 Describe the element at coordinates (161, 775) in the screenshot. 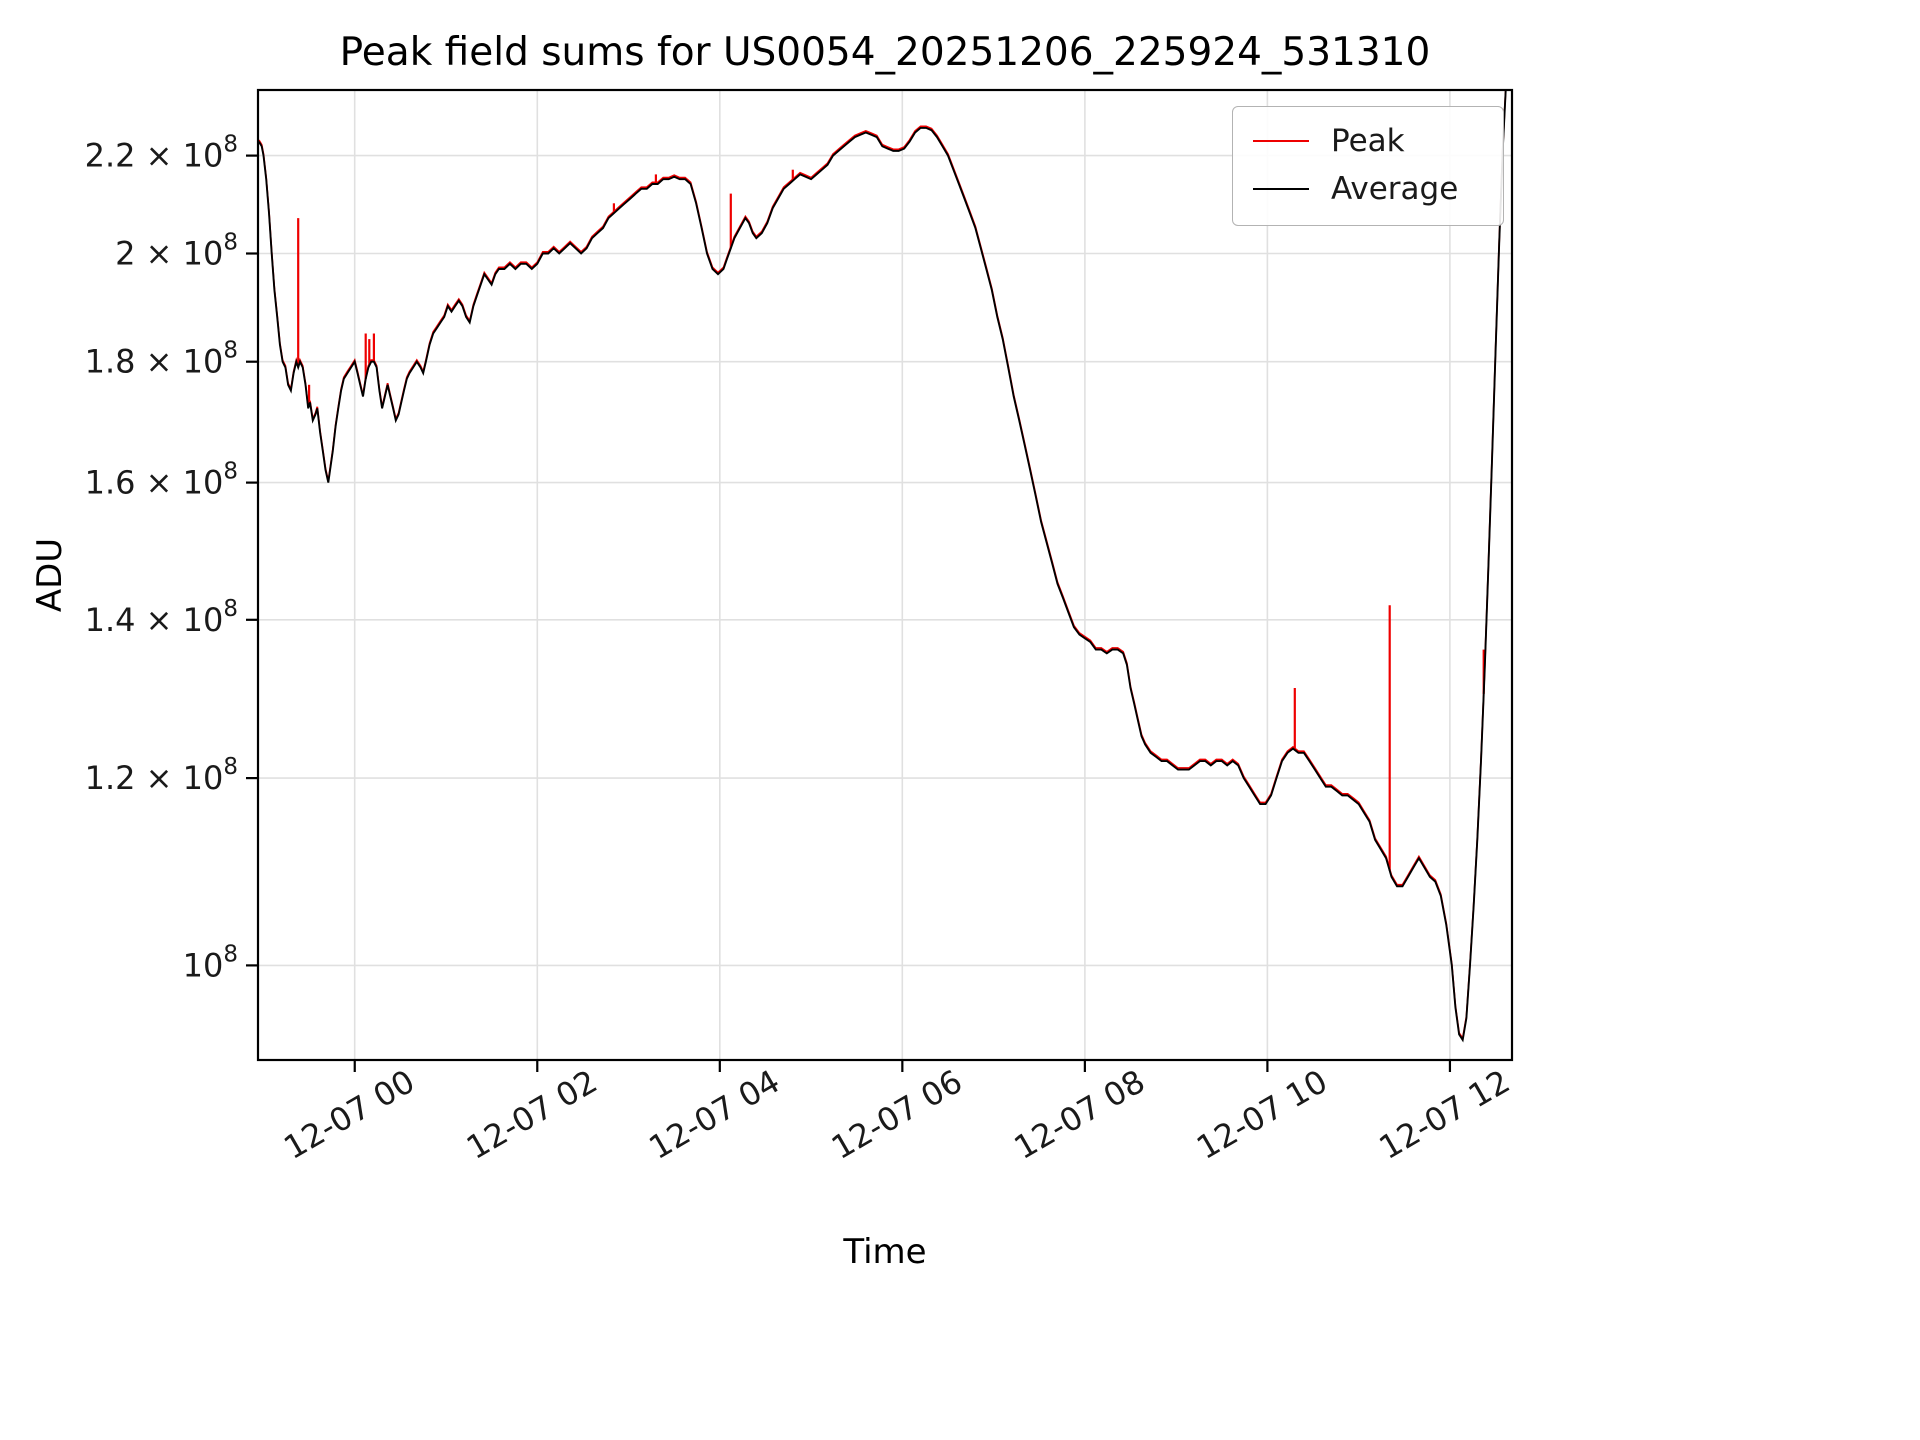

I see `y-tick-label: 1.2 × 108` at that location.